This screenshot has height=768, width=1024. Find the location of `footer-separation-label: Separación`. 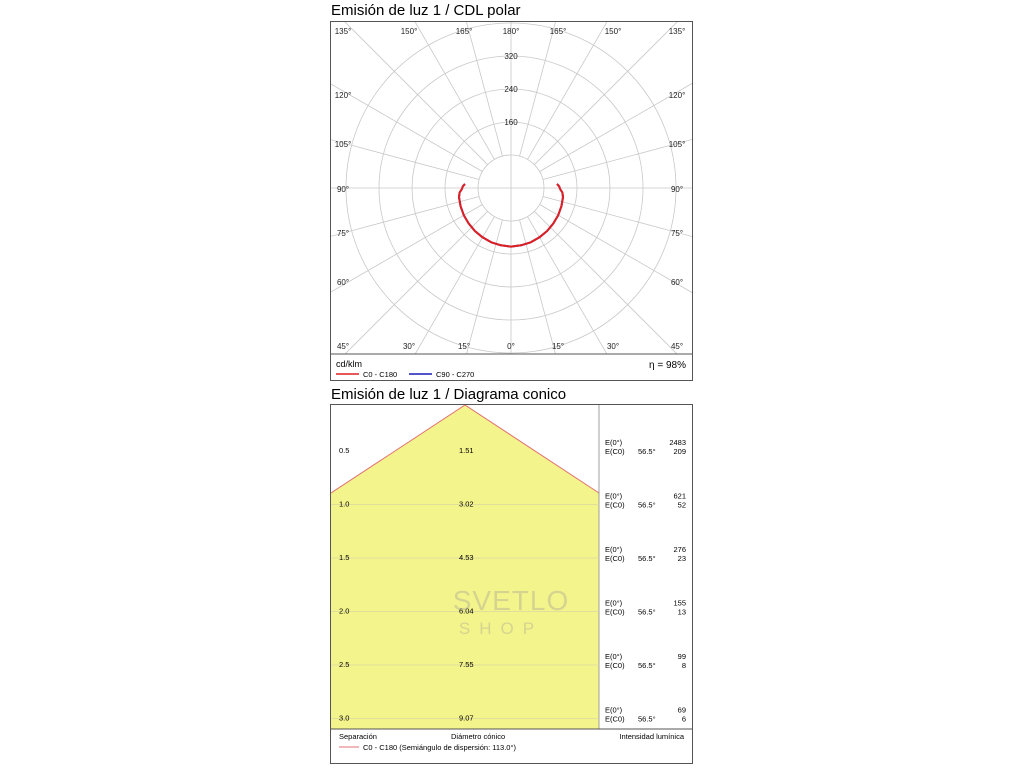

footer-separation-label: Separación is located at coordinates (358, 736).